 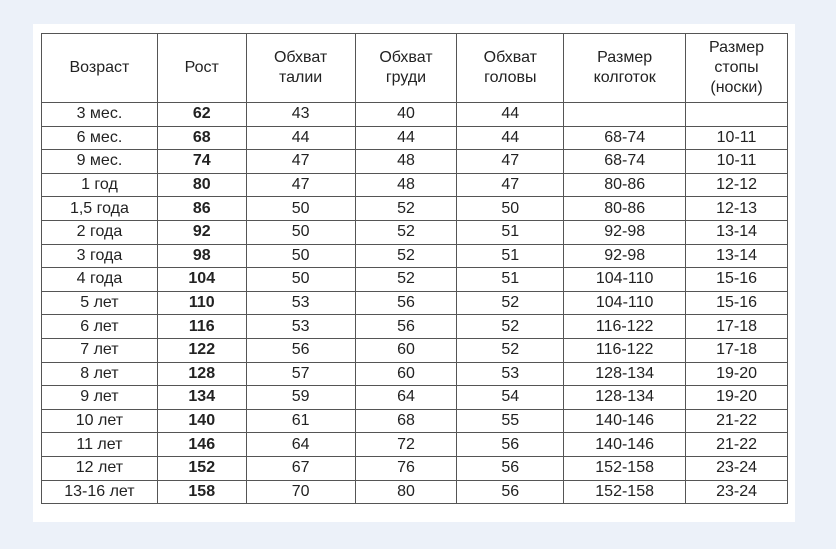 What do you see at coordinates (625, 68) in the screenshot?
I see `header-tights-size: Размер колготок` at bounding box center [625, 68].